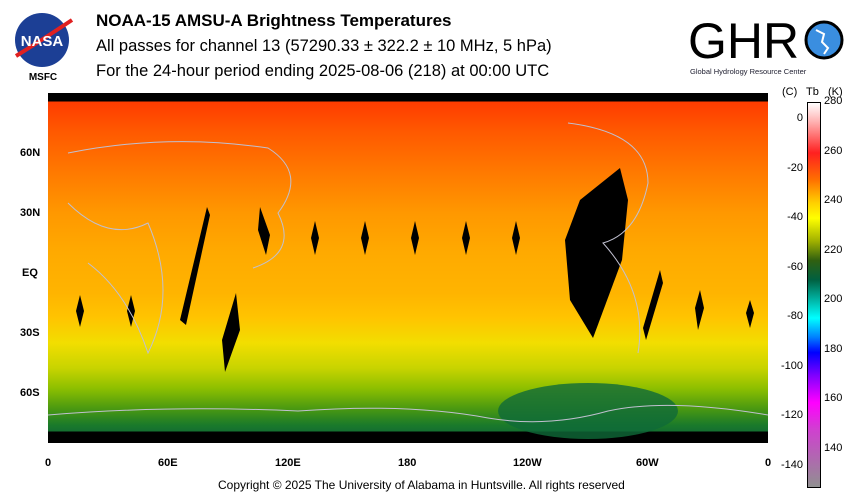 This screenshot has height=502, width=854. I want to click on colorbar-celsius-tick: -140, so click(791, 464).